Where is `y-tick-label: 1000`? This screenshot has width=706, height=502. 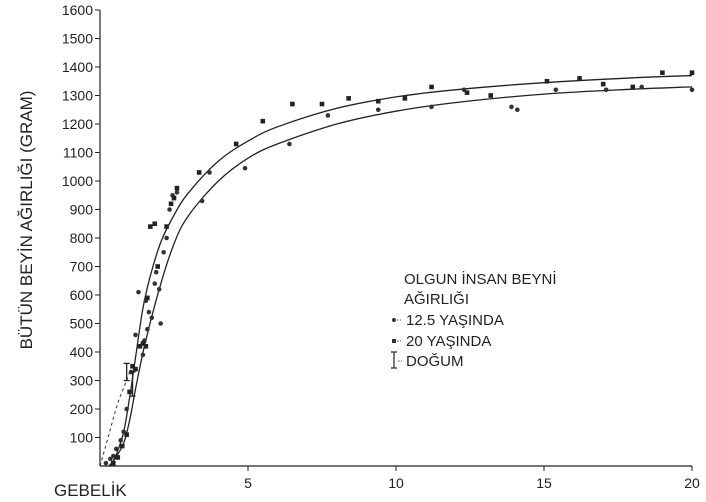
y-tick-label: 1000 is located at coordinates (77, 181).